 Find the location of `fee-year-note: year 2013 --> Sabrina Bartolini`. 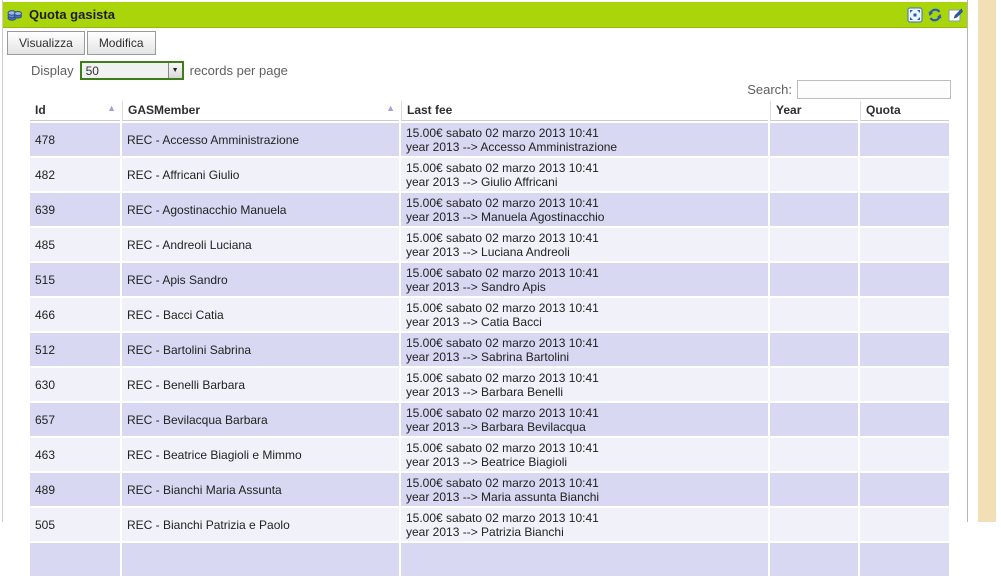

fee-year-note: year 2013 --> Sabrina Bartolini is located at coordinates (488, 356).